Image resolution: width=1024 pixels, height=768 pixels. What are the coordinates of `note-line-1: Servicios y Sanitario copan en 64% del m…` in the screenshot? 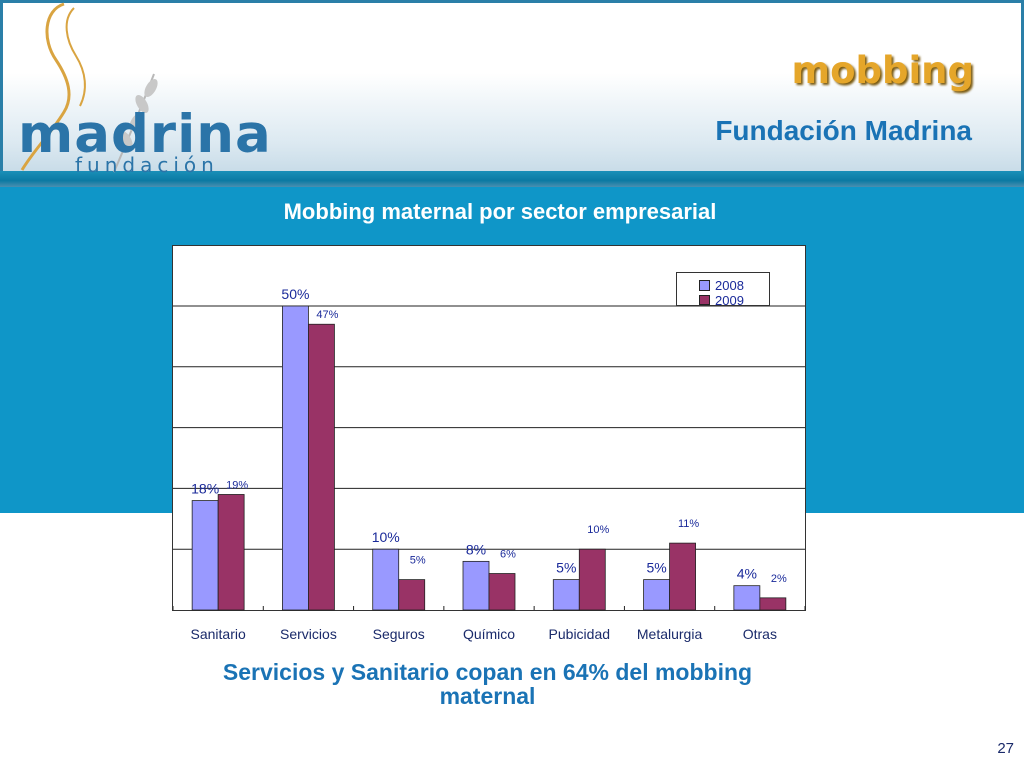 It's located at (487, 672).